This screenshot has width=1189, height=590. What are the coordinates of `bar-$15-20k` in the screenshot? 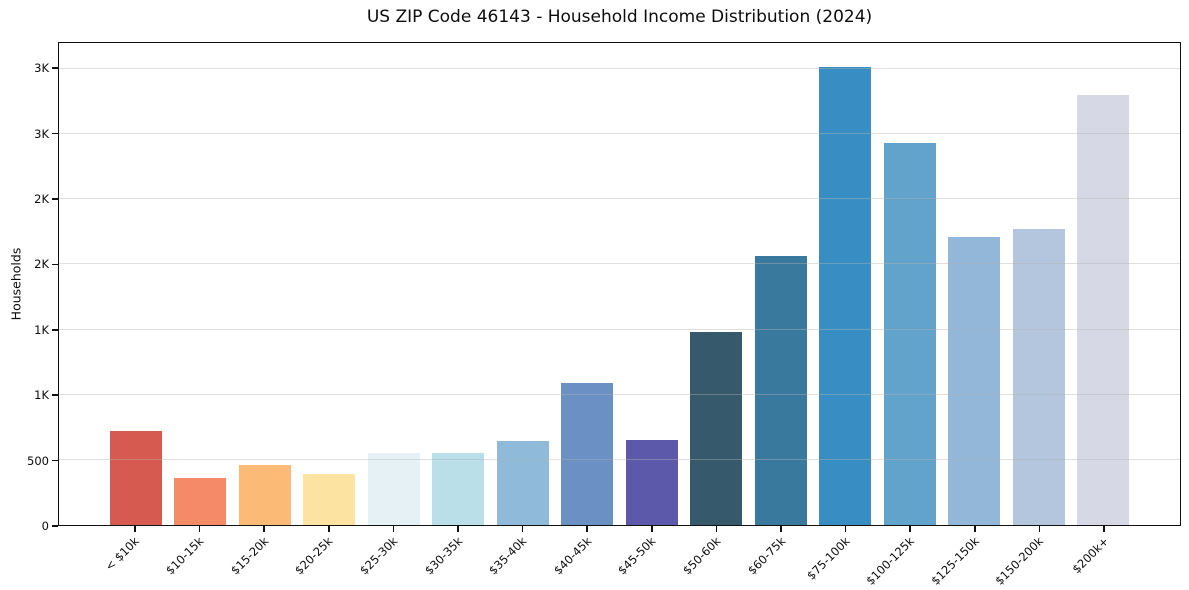 It's located at (264, 495).